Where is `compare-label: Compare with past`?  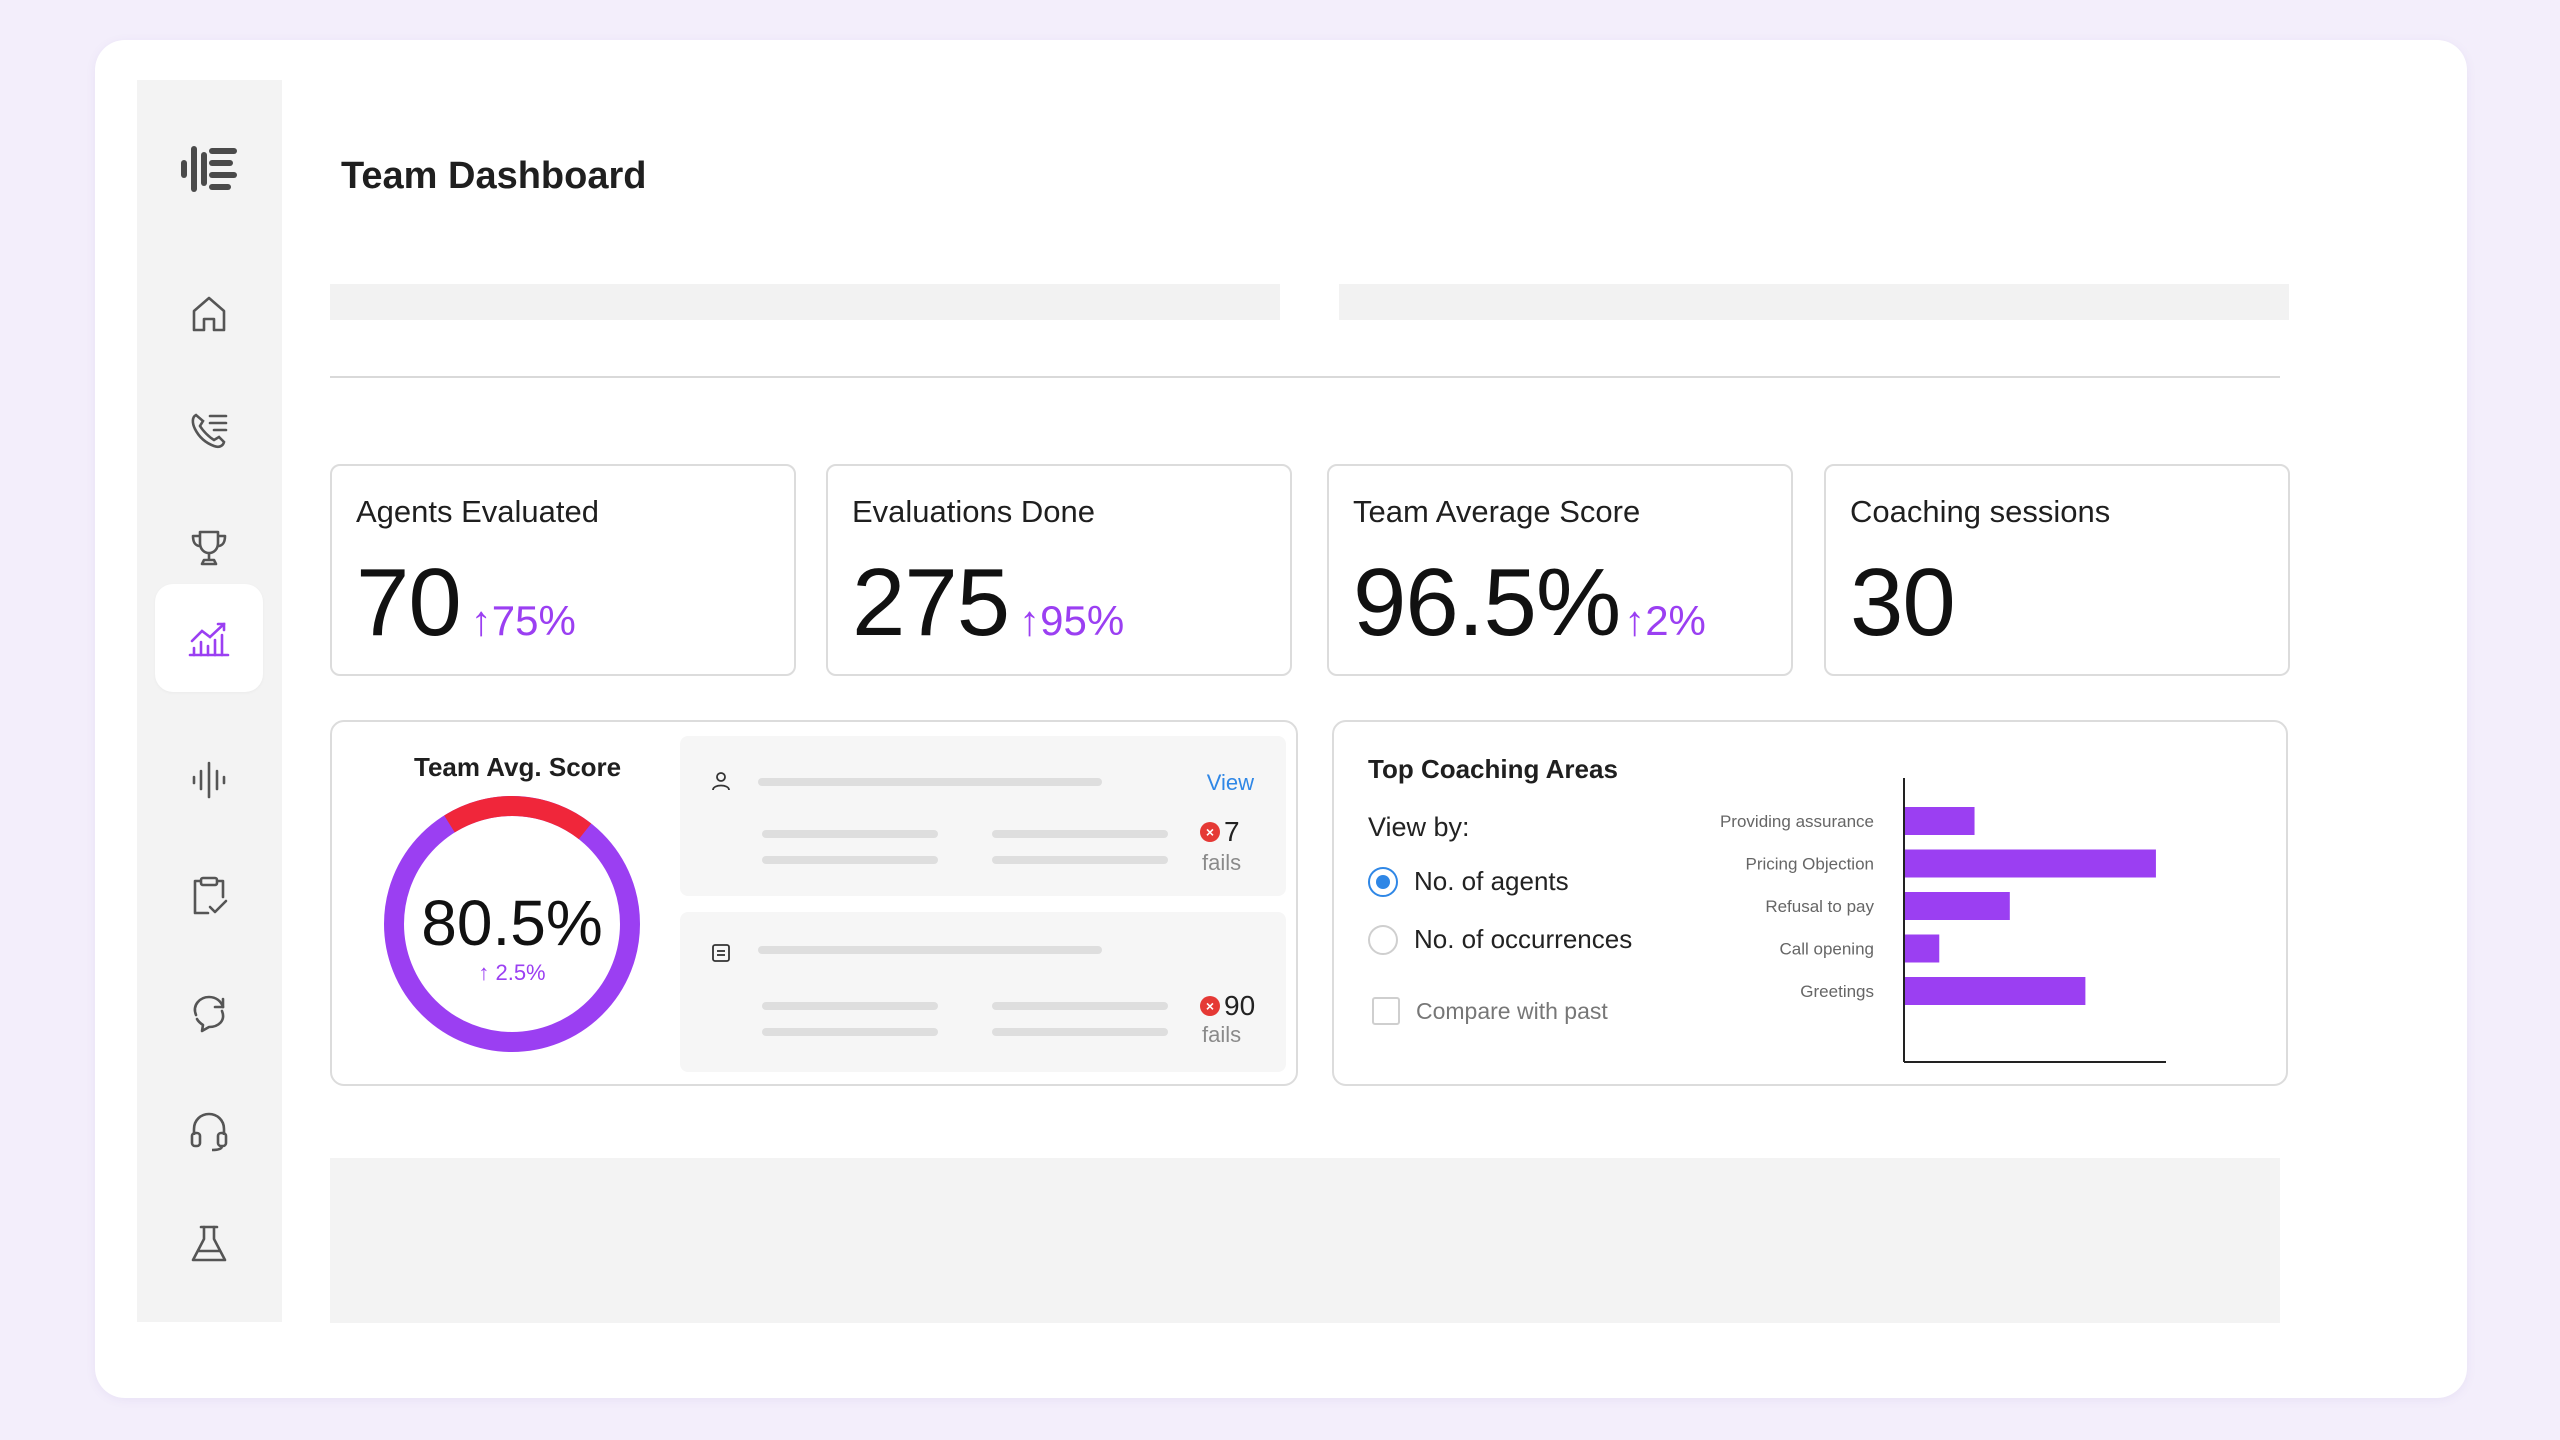
compare-label: Compare with past is located at coordinates (1512, 1010).